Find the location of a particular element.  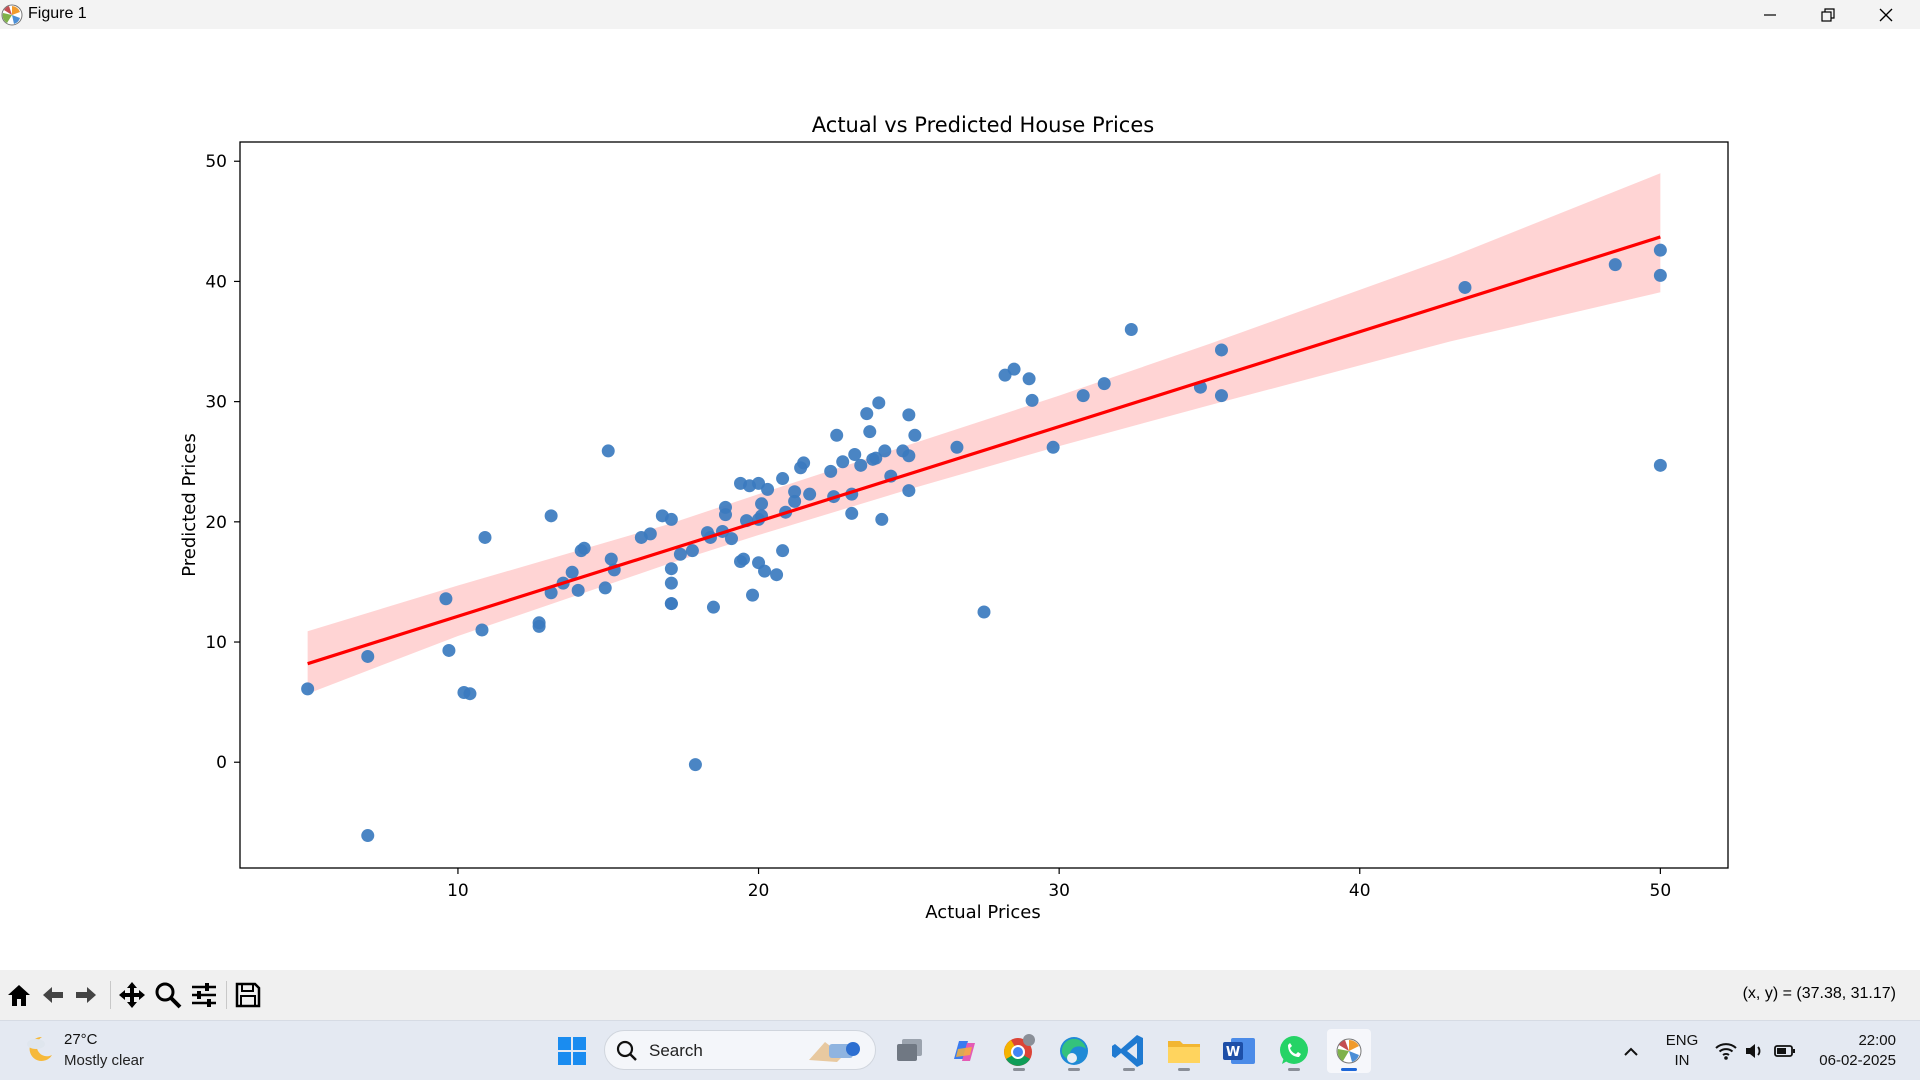

taskbar-app-vscode is located at coordinates (1129, 1051).